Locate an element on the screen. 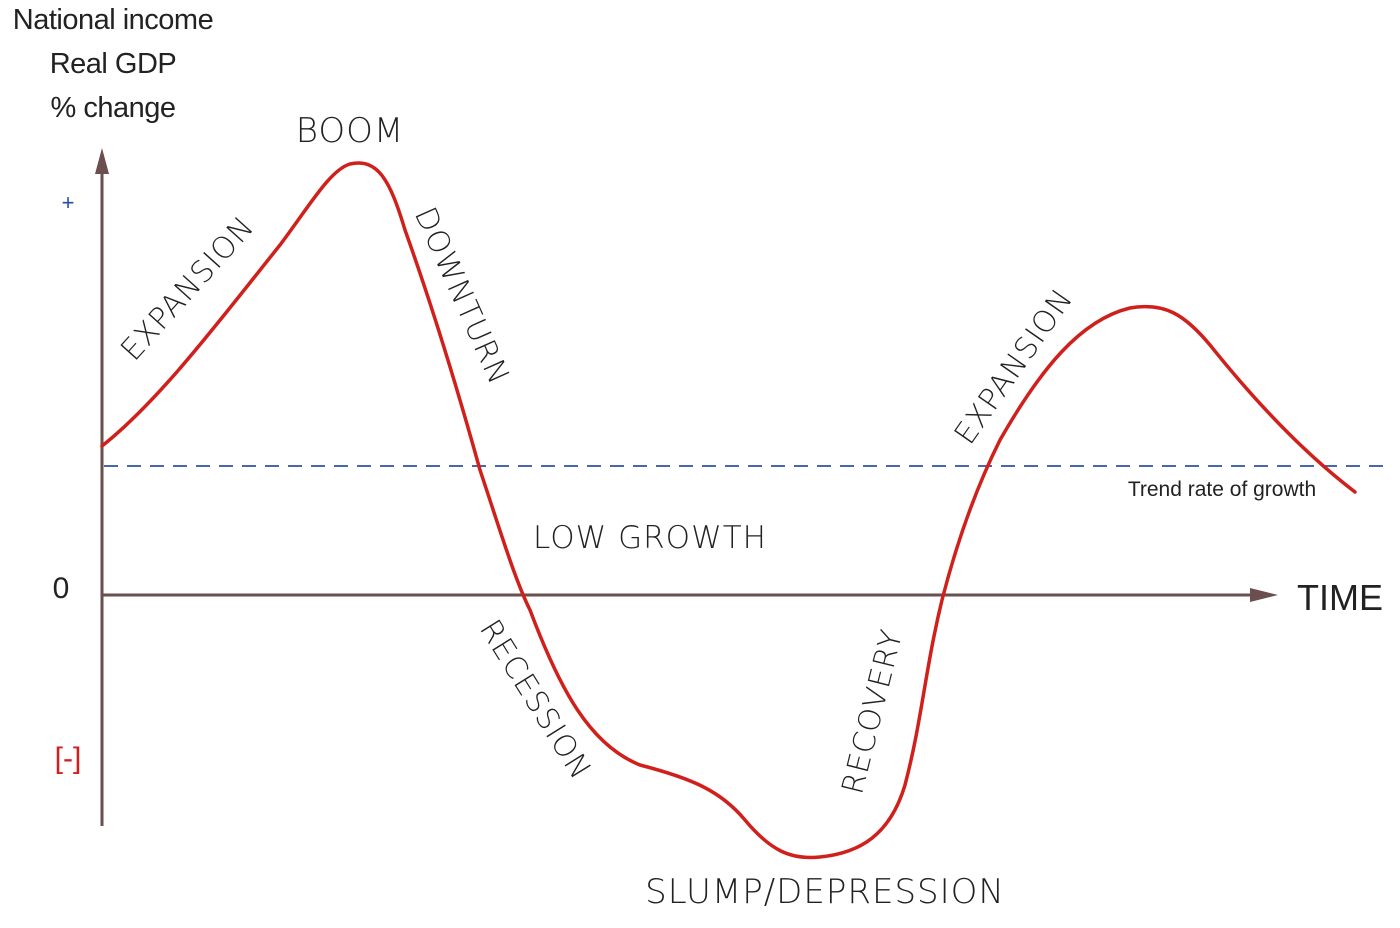 The width and height of the screenshot is (1400, 928). phase-label-boom: BOOM is located at coordinates (350, 131).